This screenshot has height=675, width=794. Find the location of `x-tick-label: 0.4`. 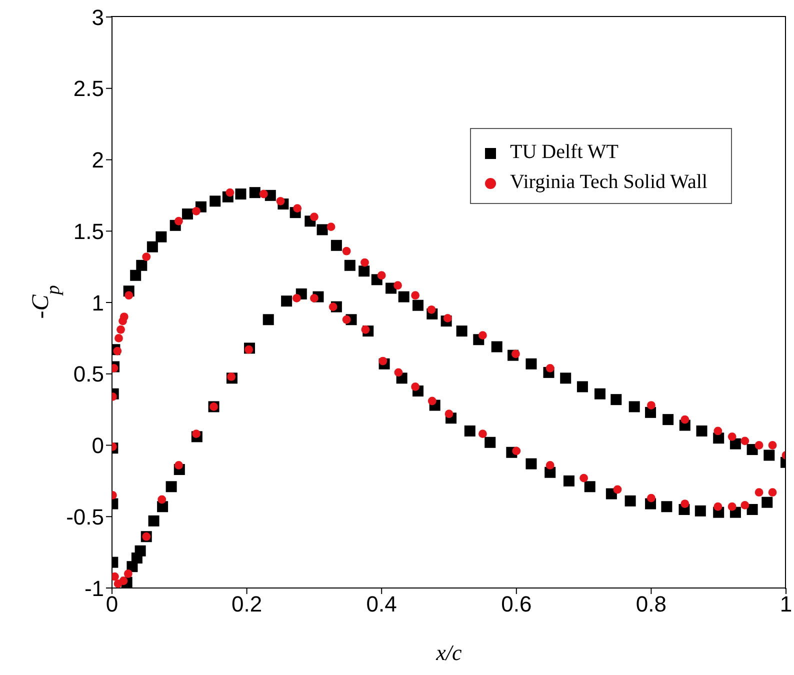

x-tick-label: 0.4 is located at coordinates (381, 604).